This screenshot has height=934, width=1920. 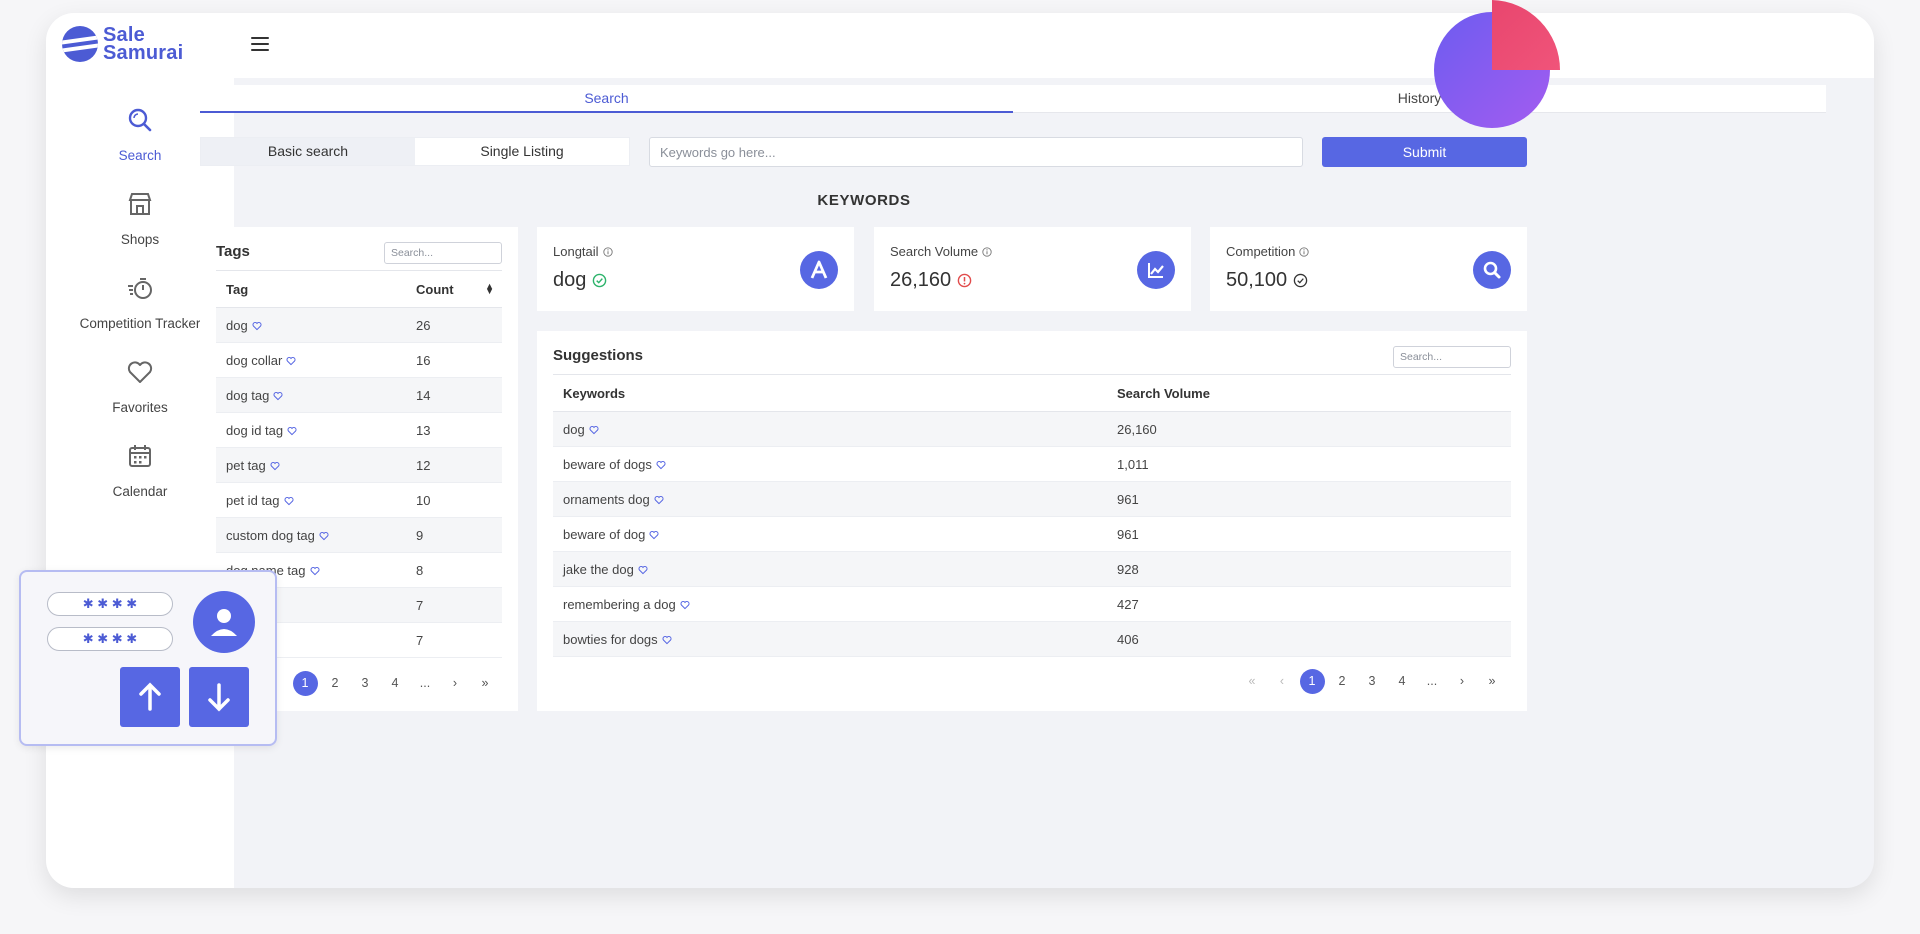 What do you see at coordinates (1309, 464) in the screenshot?
I see `search-volume-cell: 1,011` at bounding box center [1309, 464].